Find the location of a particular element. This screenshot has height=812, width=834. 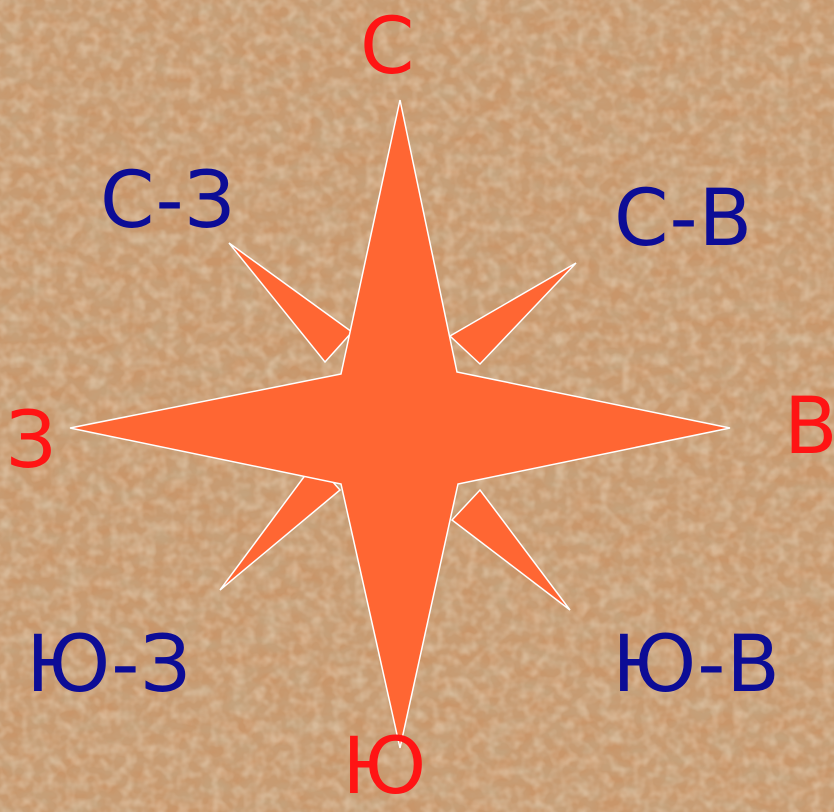

star-point-northeast is located at coordinates (512, 314).